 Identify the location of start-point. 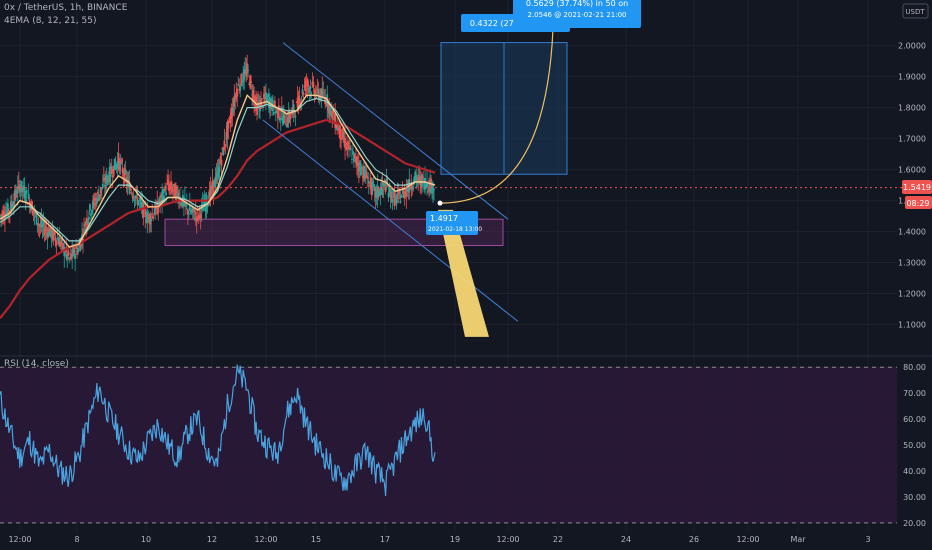
(440, 203).